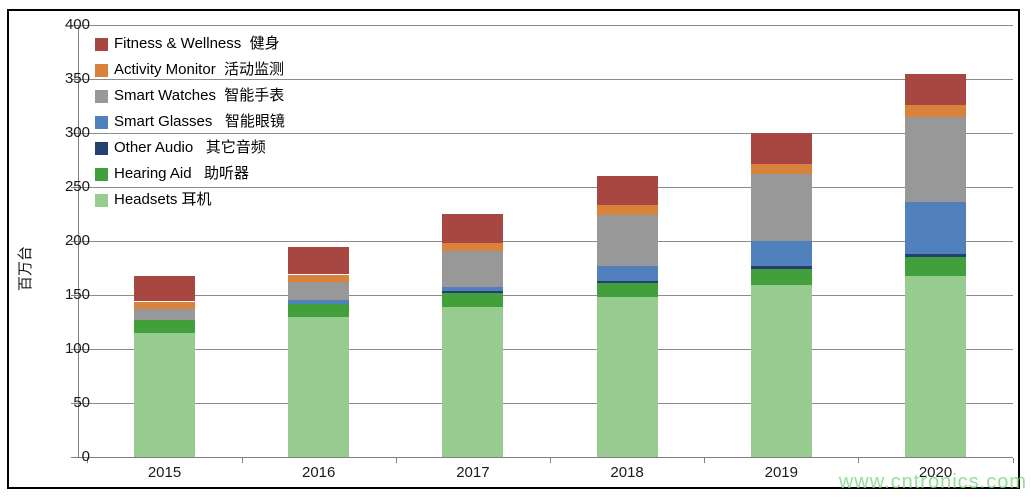 The width and height of the screenshot is (1031, 503). Describe the element at coordinates (101, 200) in the screenshot. I see `legend-swatch-headsets` at that location.